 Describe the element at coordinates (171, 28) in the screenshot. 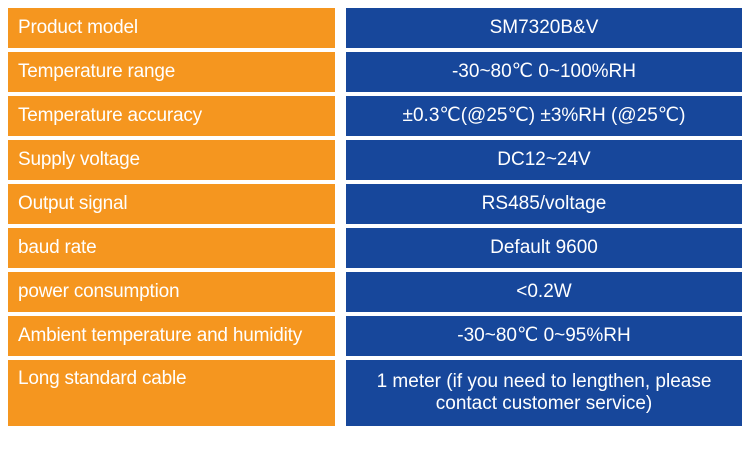

I see `spec-label: Product model` at that location.